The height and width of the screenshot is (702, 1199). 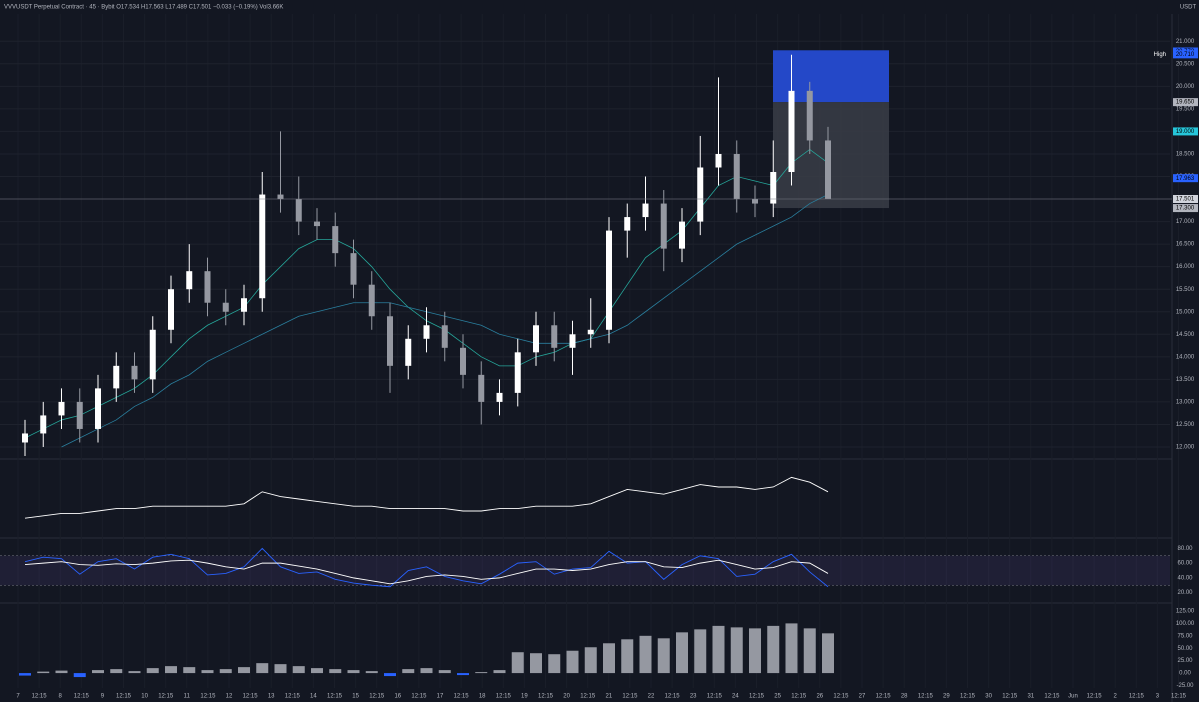 What do you see at coordinates (988, 697) in the screenshot?
I see `x-tick-label: 30` at bounding box center [988, 697].